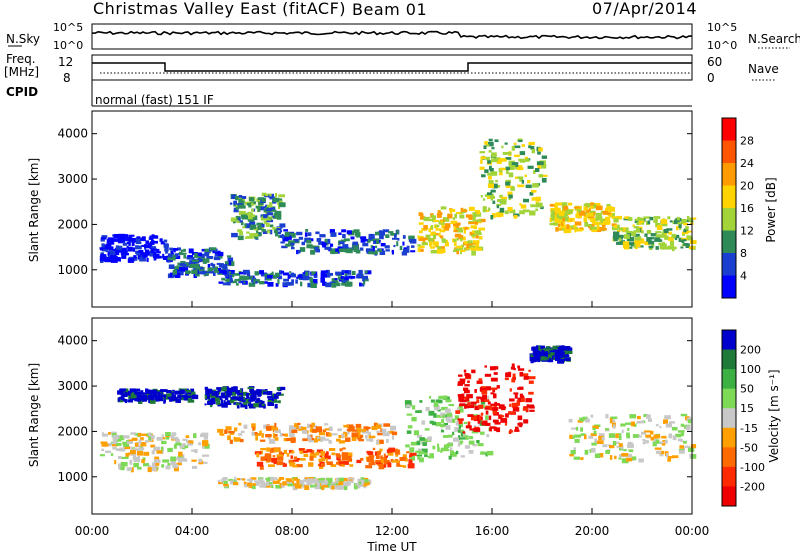 Image resolution: width=800 pixels, height=554 pixels. Describe the element at coordinates (592, 531) in the screenshot. I see `time-tick-label: 20:00` at that location.